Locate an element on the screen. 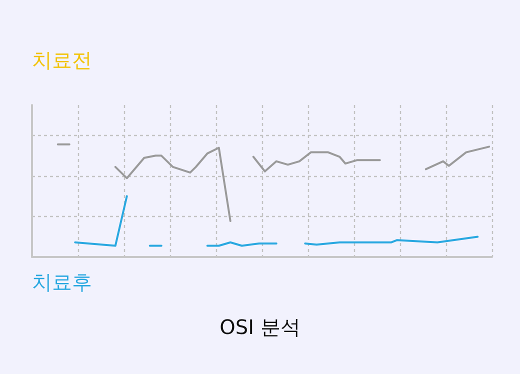 This screenshot has width=520, height=374. text: 치료전 is located at coordinates (62, 60).